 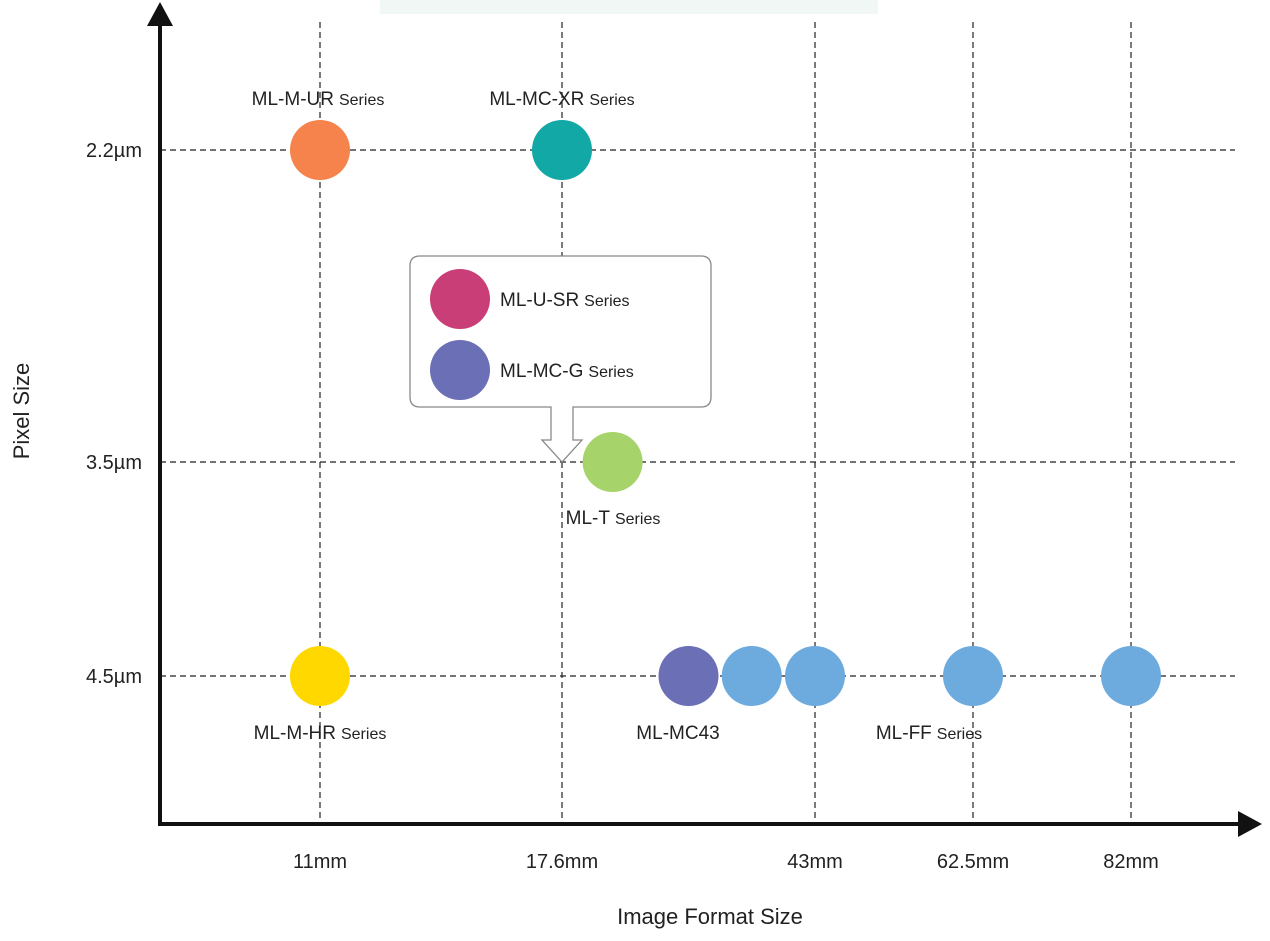 I want to click on callout-label-ml-mc-g: ML-MC-G Series, so click(x=567, y=371).